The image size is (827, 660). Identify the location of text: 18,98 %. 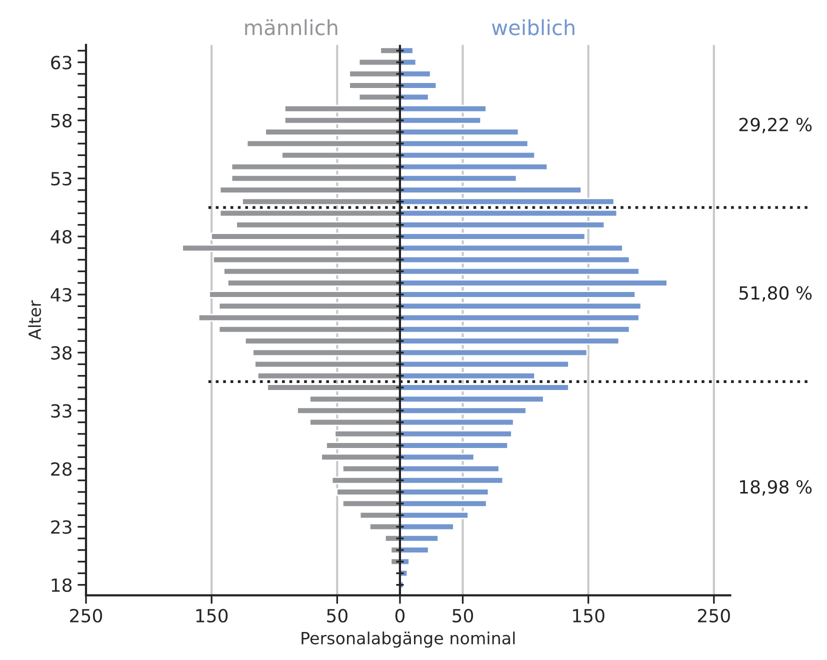
(776, 488).